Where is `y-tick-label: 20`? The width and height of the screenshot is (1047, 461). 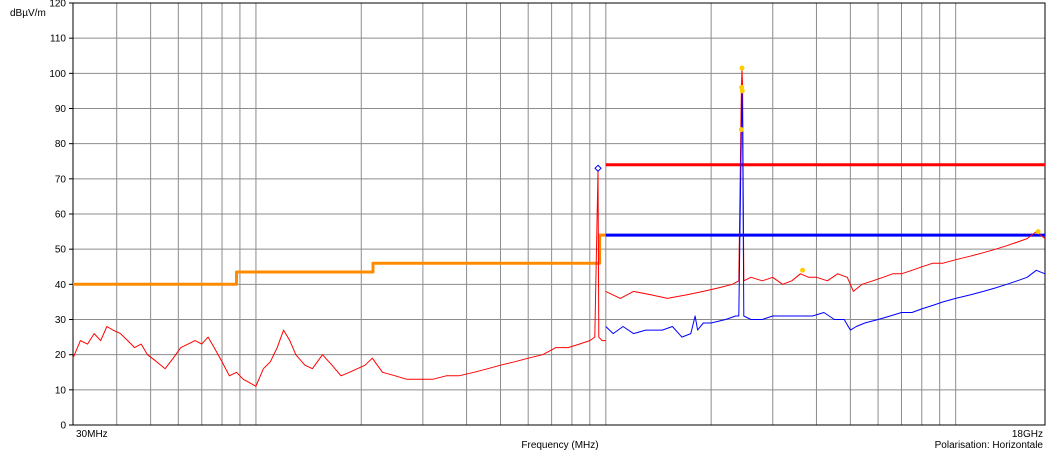
y-tick-label: 20 is located at coordinates (61, 355).